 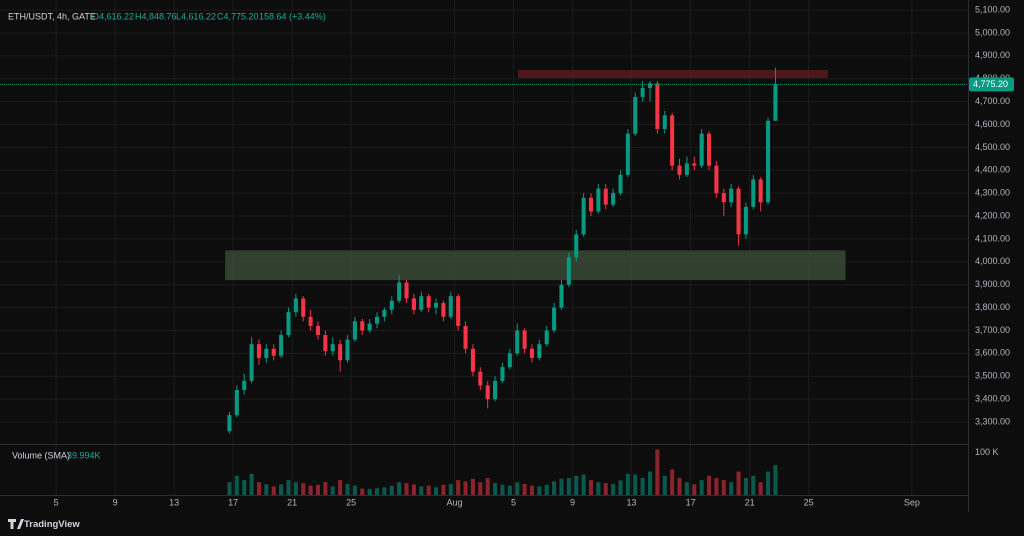 What do you see at coordinates (992, 353) in the screenshot?
I see `y-tick-label: 3,600.00` at bounding box center [992, 353].